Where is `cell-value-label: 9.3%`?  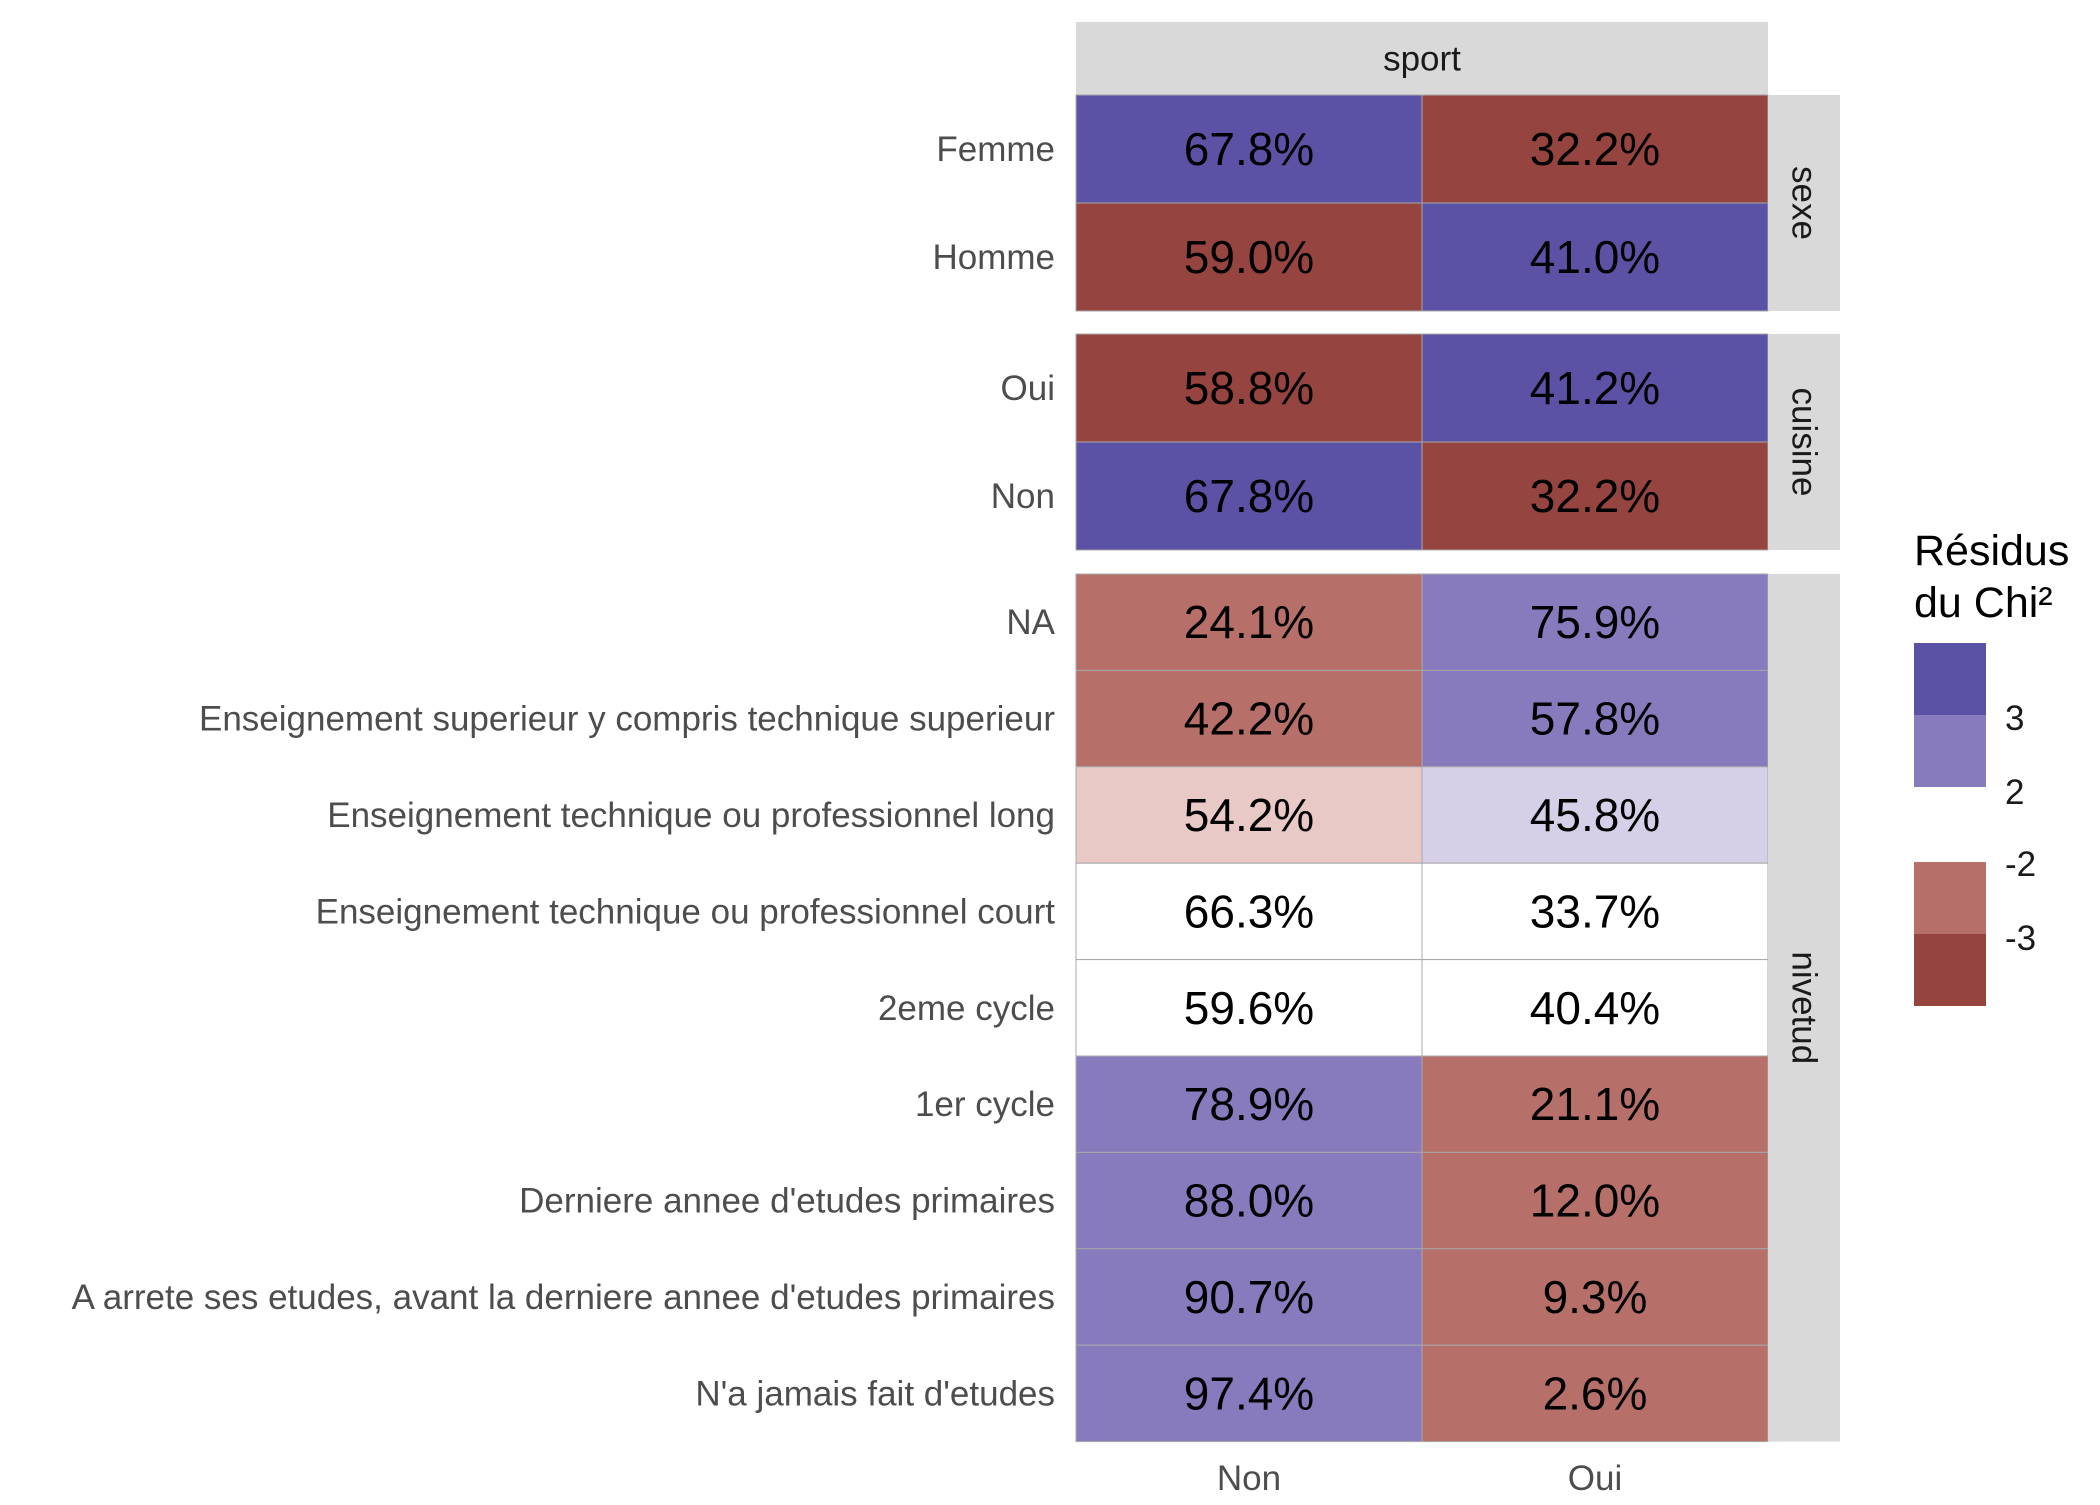 cell-value-label: 9.3% is located at coordinates (1595, 1297).